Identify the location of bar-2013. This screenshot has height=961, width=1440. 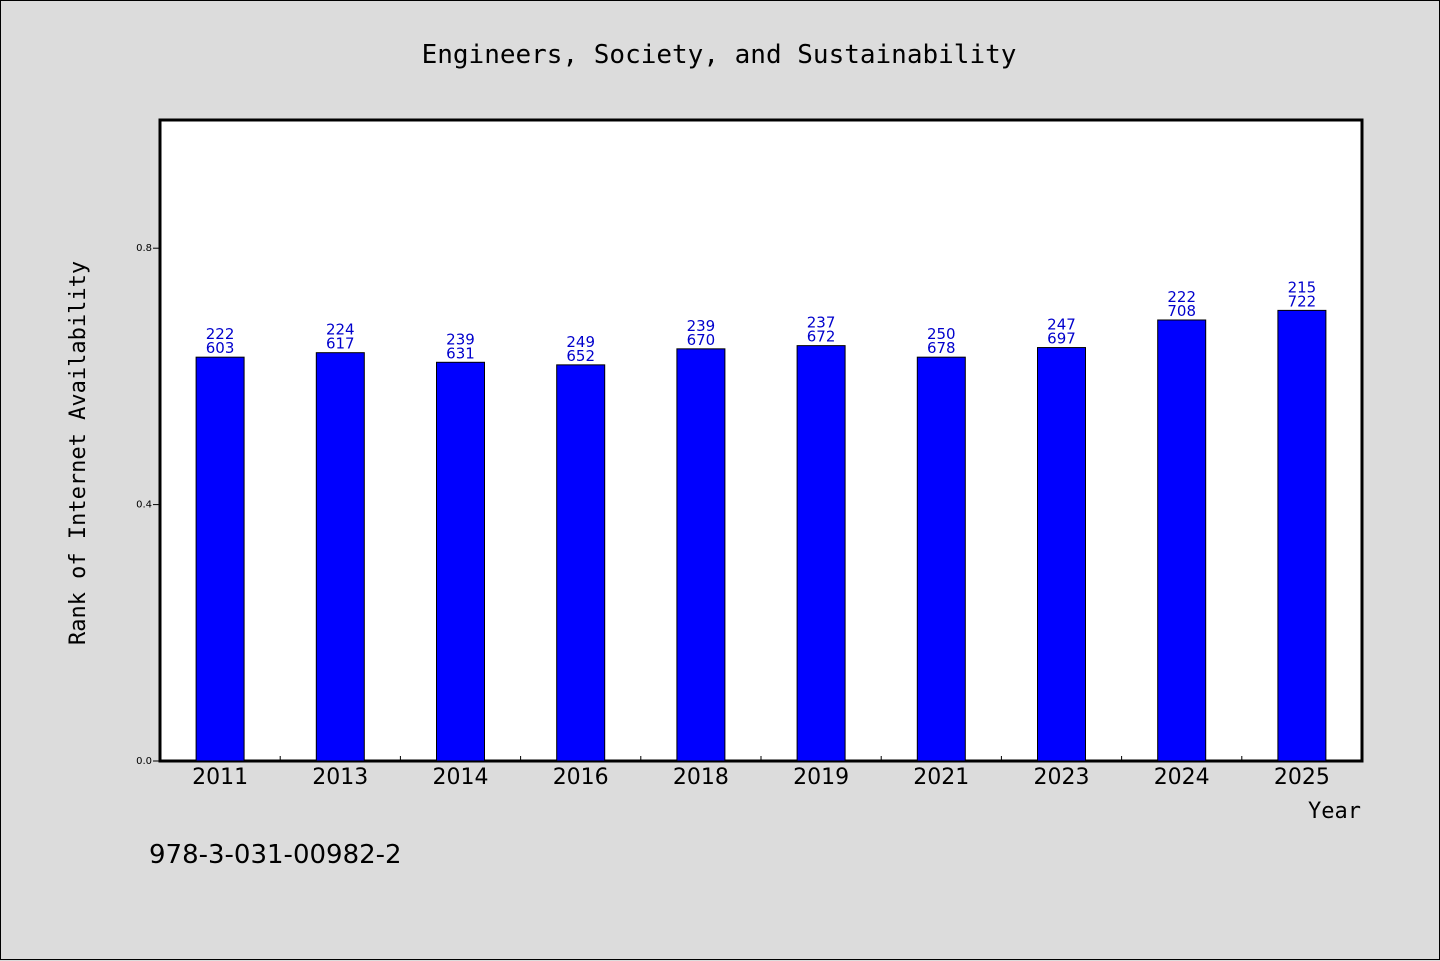
(340, 557).